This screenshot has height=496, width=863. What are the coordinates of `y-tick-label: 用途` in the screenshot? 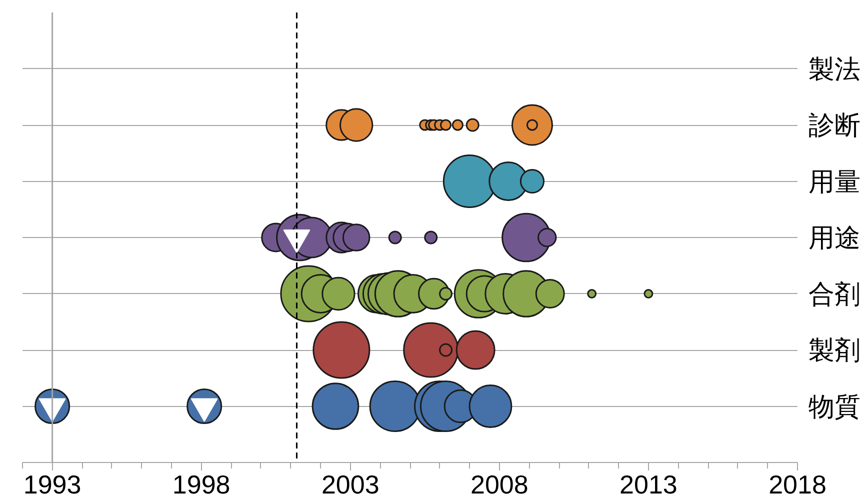 It's located at (834, 237).